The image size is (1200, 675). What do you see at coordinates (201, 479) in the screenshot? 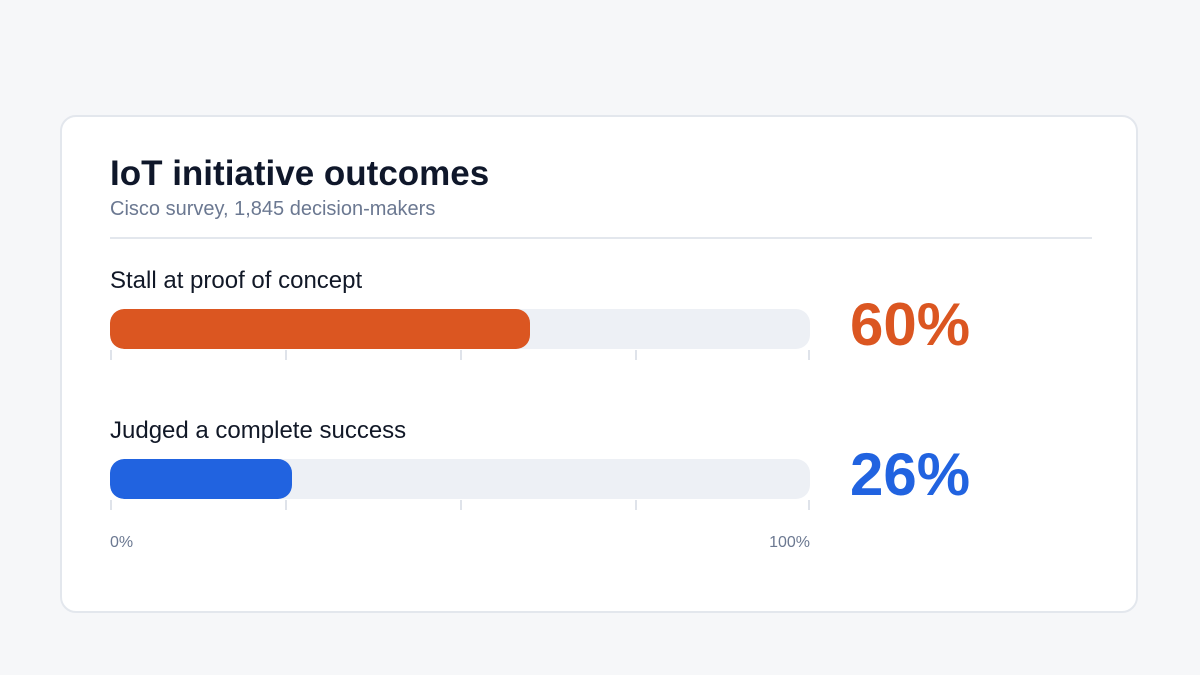
I see `bar-success` at bounding box center [201, 479].